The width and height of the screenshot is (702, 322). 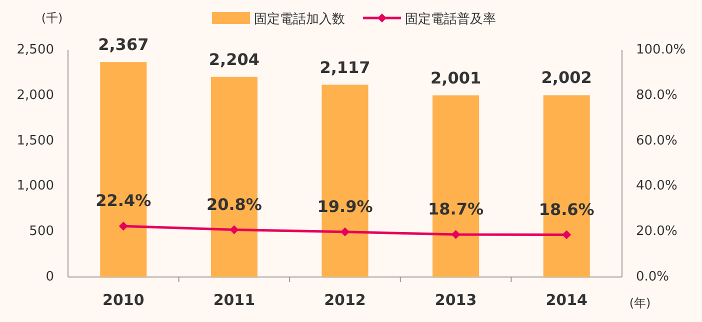 What do you see at coordinates (50, 277) in the screenshot?
I see `y-tick-label: 0` at bounding box center [50, 277].